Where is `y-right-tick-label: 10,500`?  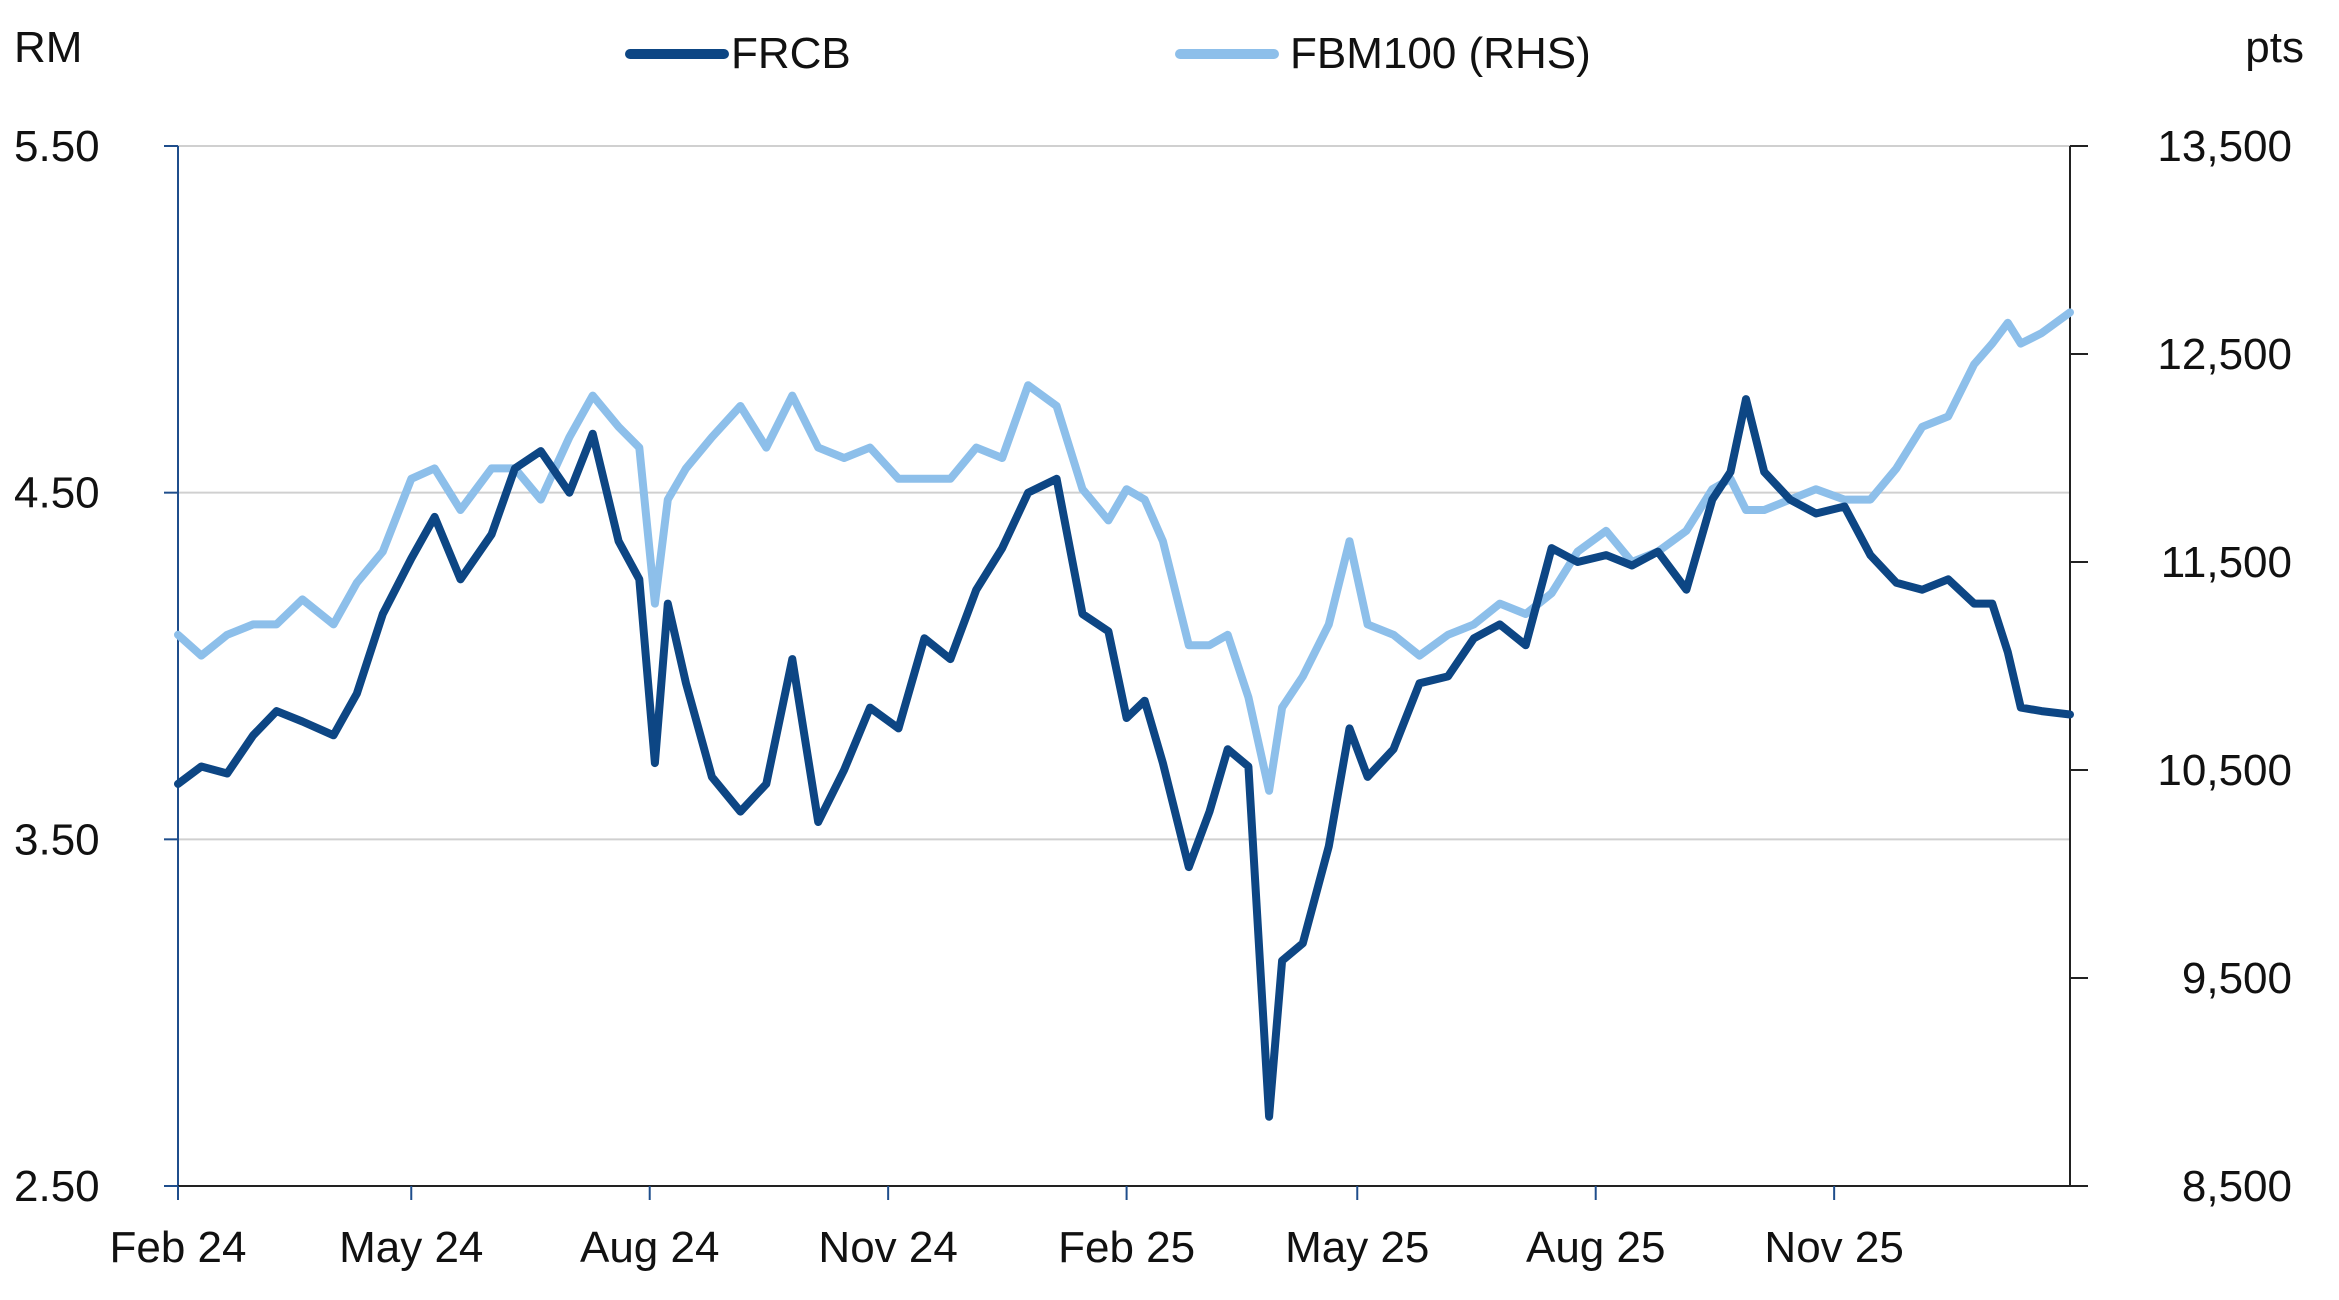
y-right-tick-label: 10,500 is located at coordinates (2224, 770).